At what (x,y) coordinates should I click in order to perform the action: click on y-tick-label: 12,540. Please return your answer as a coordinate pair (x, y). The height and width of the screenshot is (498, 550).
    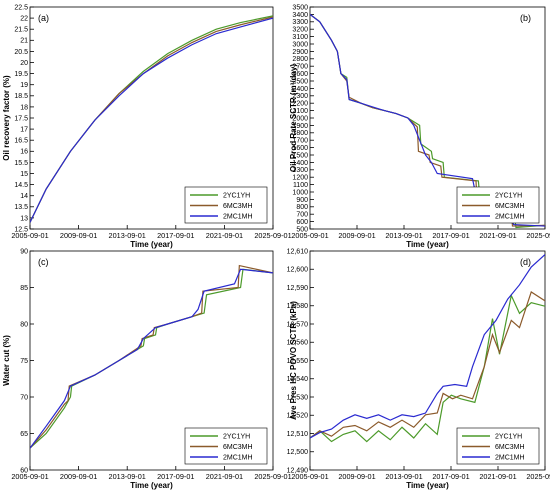
    Looking at the image, I should click on (298, 379).